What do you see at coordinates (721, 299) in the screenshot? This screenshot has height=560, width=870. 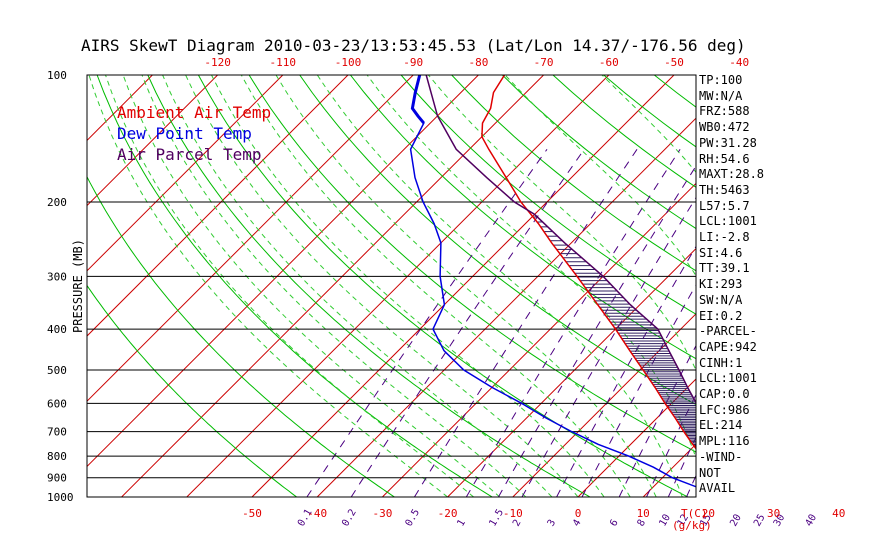 I see `stability-index-item: SW:N/A` at bounding box center [721, 299].